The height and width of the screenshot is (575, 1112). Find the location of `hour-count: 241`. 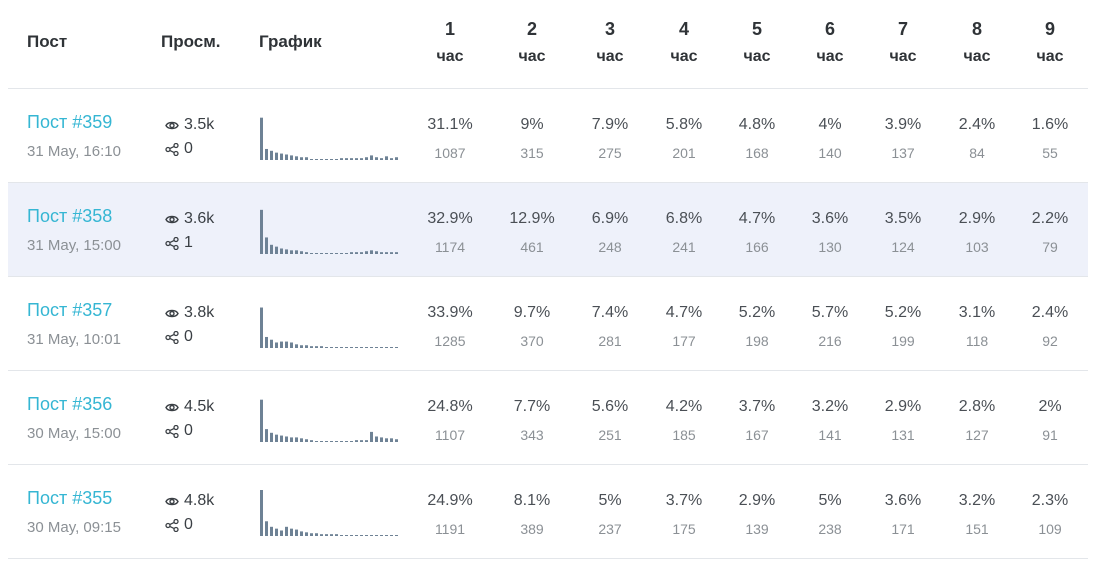

hour-count: 241 is located at coordinates (684, 247).